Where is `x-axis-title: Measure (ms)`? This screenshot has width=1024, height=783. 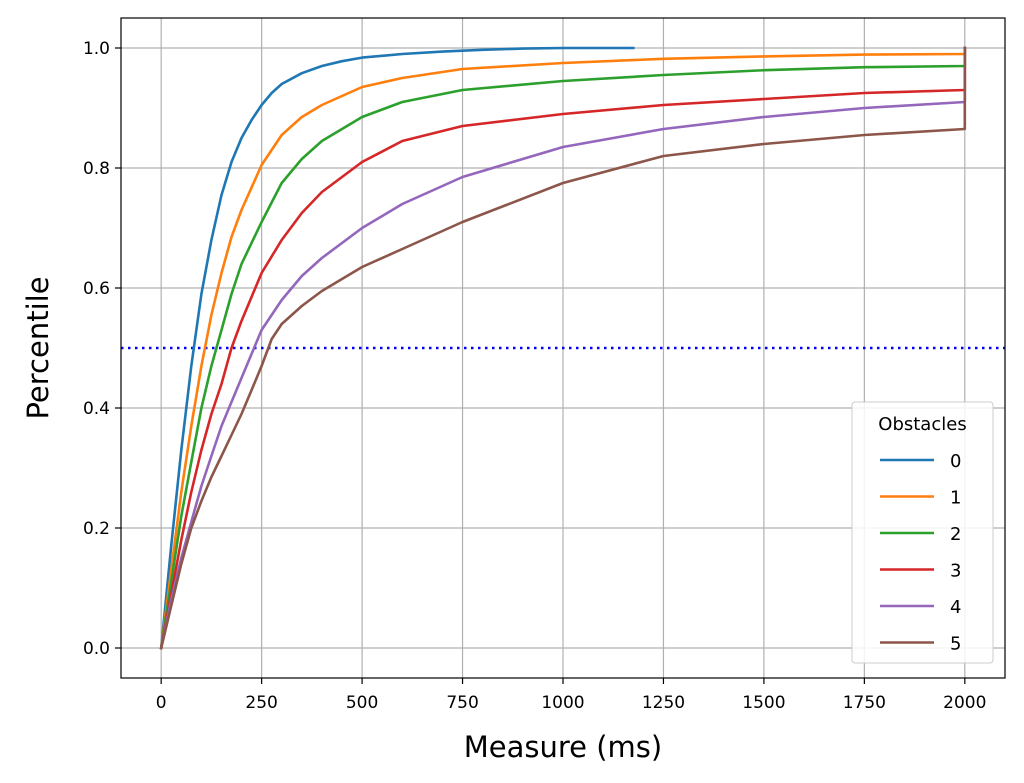 x-axis-title: Measure (ms) is located at coordinates (563, 747).